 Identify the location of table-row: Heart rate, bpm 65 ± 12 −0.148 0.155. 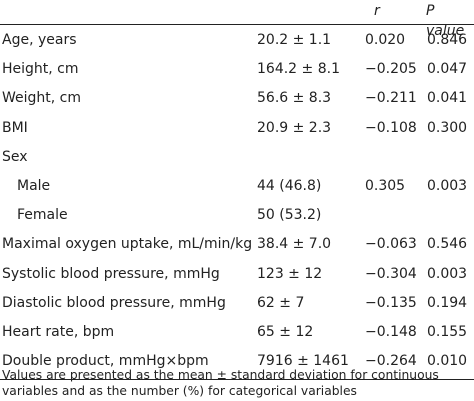
(237, 331).